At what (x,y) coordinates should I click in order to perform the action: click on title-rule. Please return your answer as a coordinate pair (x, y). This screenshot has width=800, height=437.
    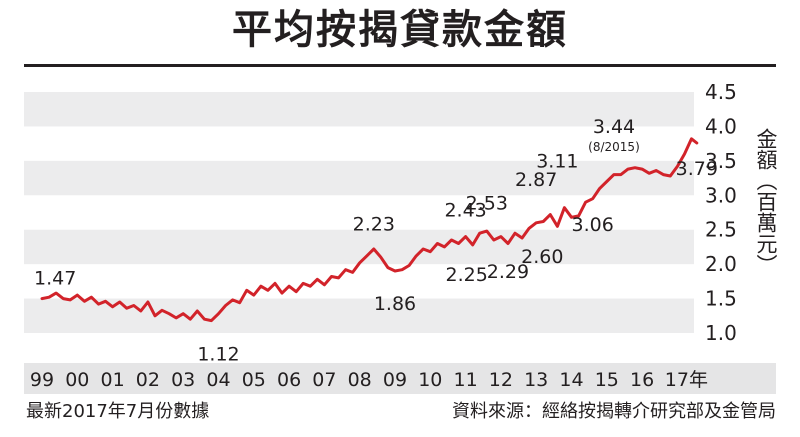
    Looking at the image, I should click on (400, 65).